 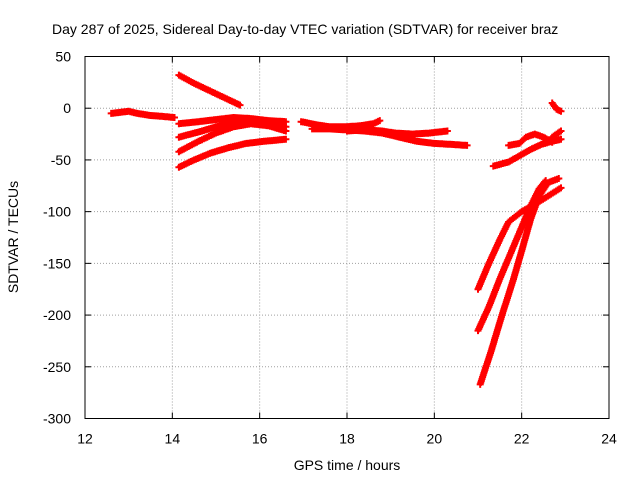 I want to click on series-s1, so click(x=142, y=114).